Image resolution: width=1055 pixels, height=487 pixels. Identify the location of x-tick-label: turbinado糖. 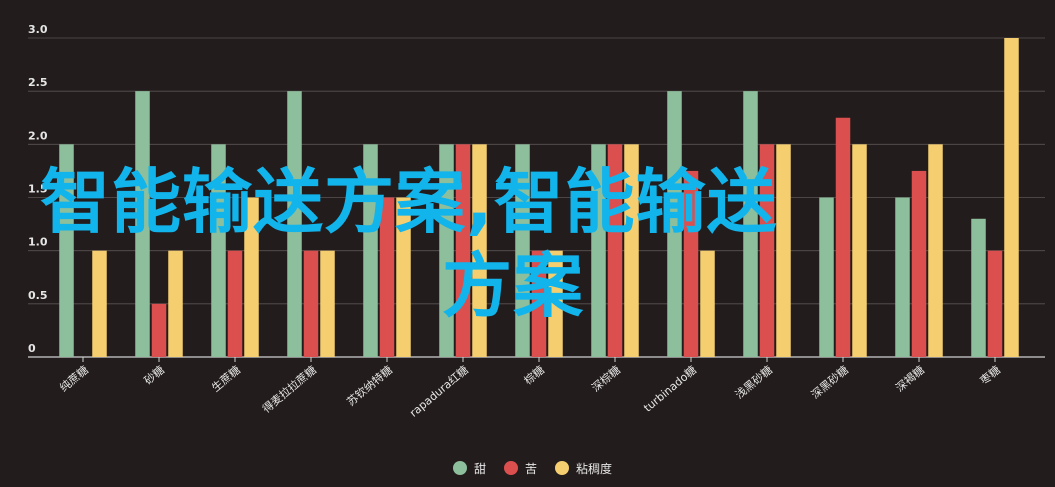
(670, 389).